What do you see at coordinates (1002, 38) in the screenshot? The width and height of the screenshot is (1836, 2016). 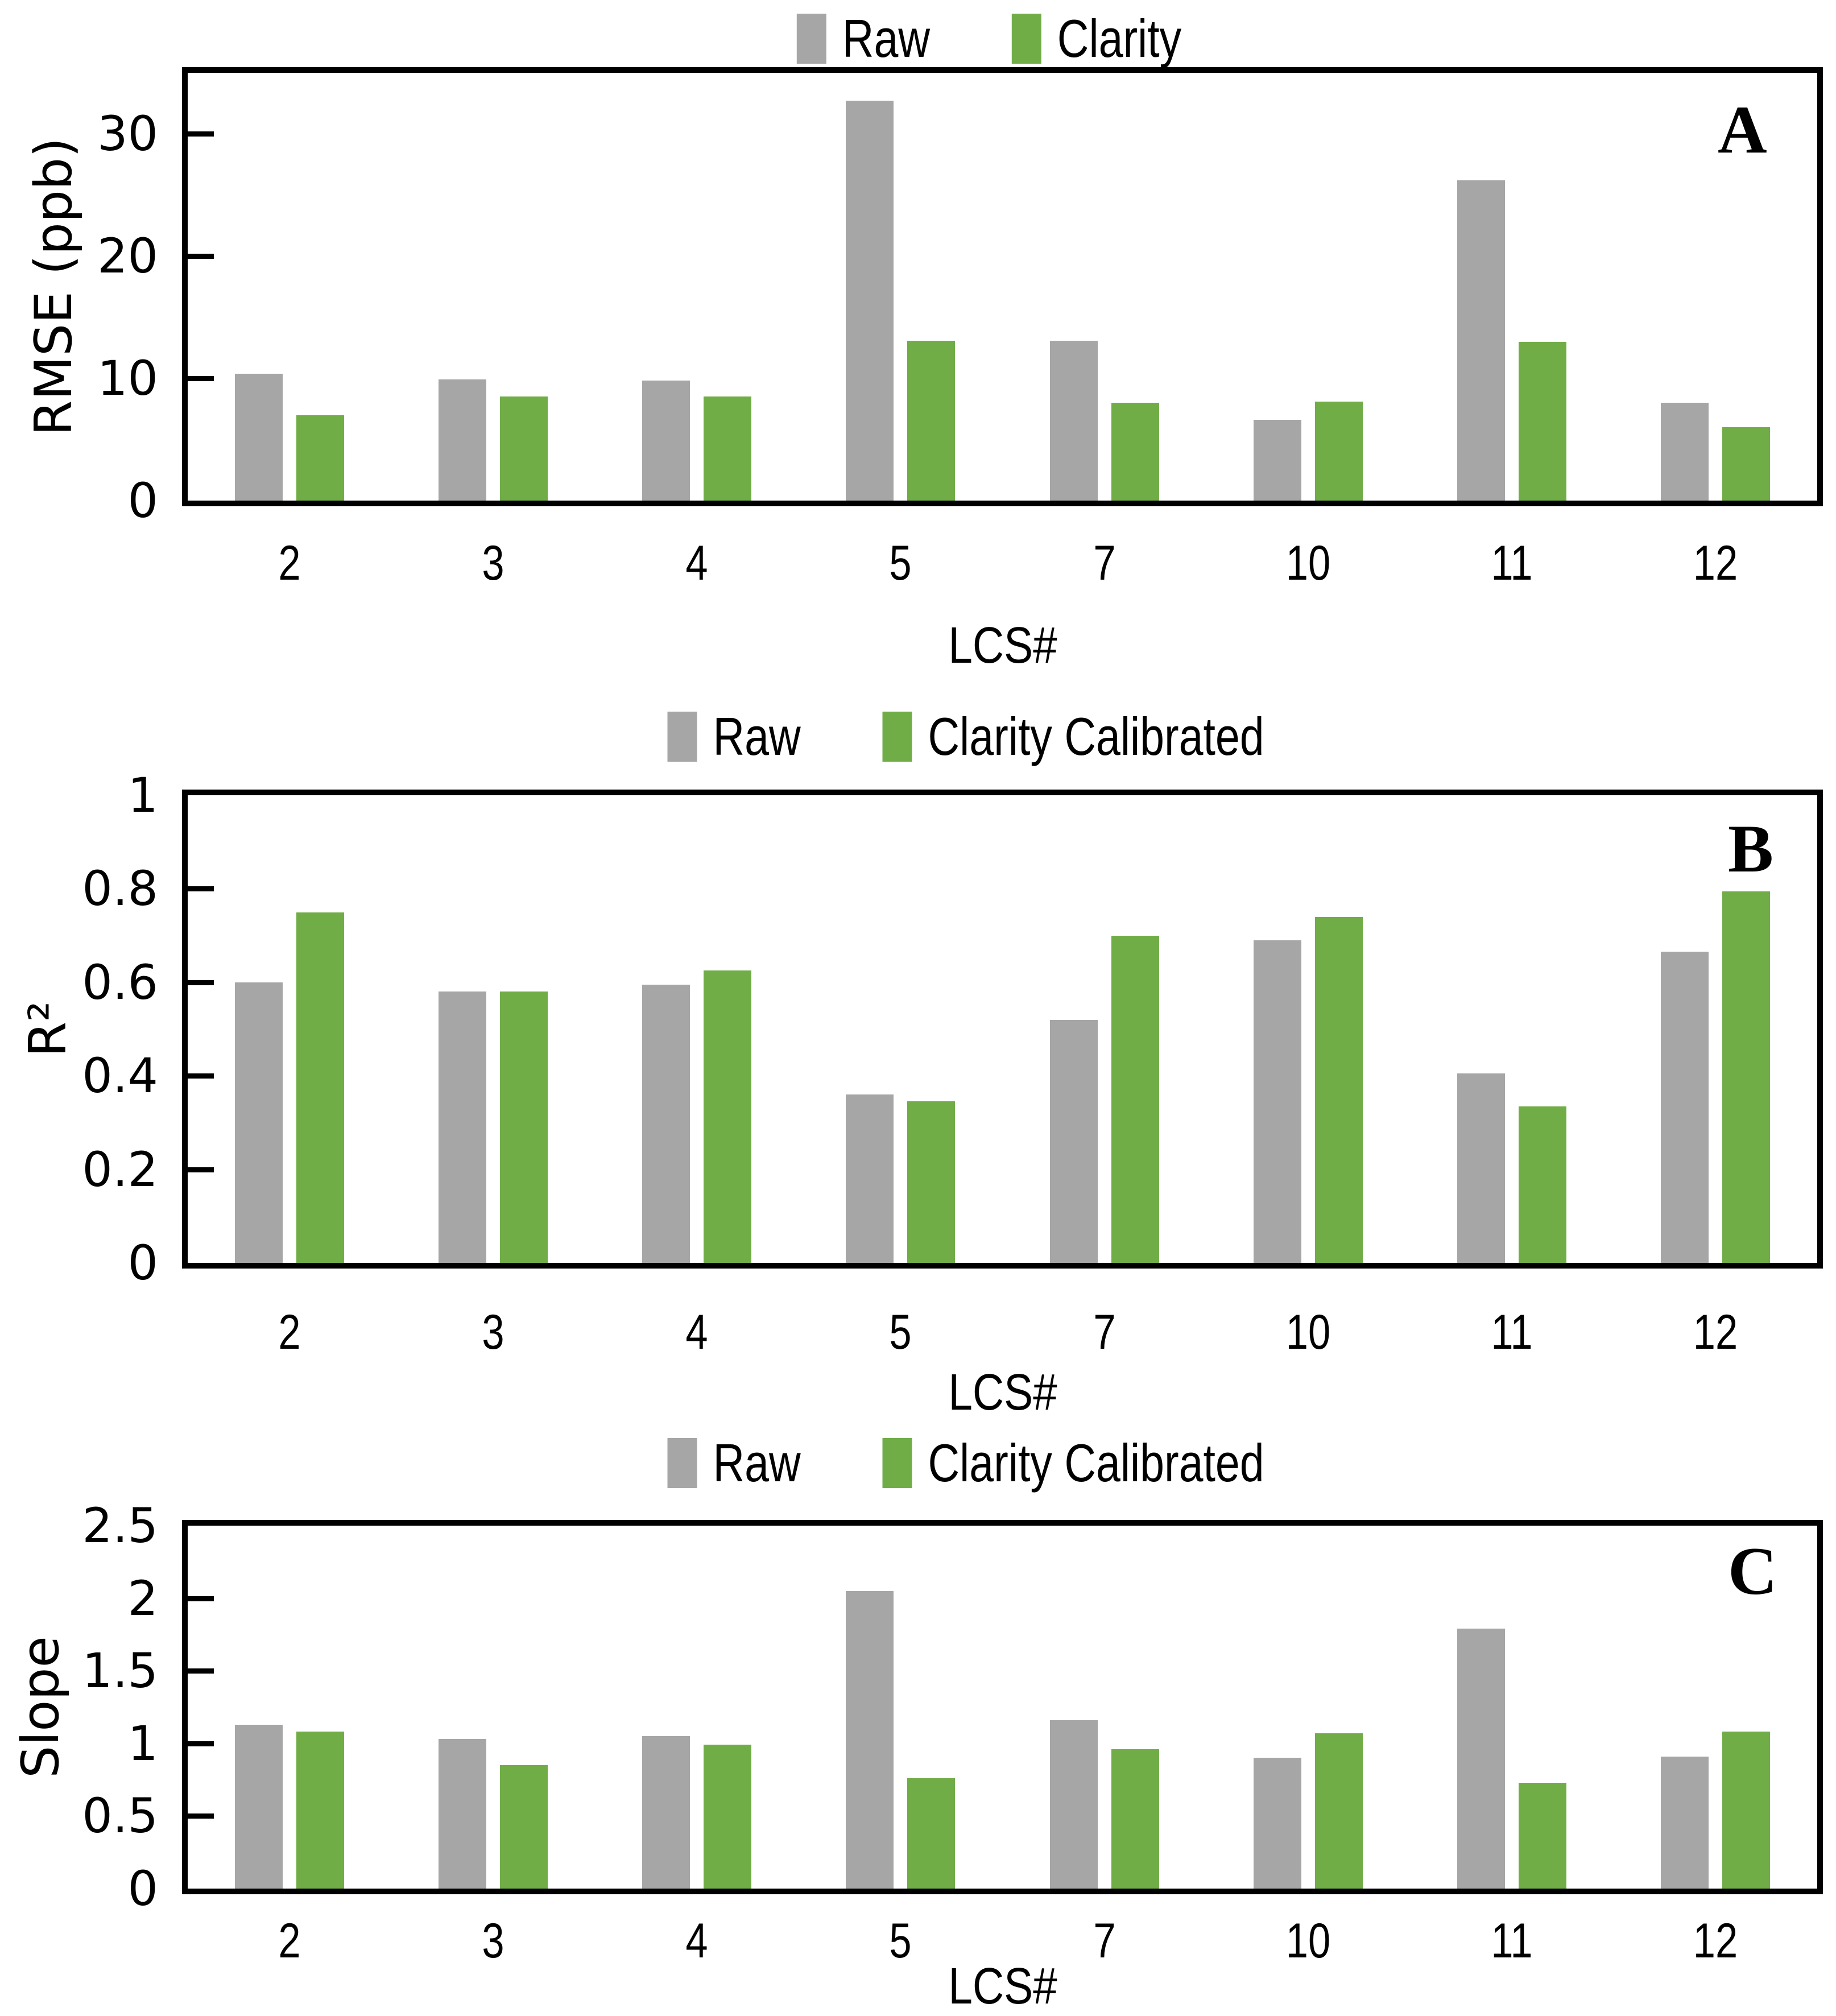 I see `legend: Raw Clarity` at bounding box center [1002, 38].